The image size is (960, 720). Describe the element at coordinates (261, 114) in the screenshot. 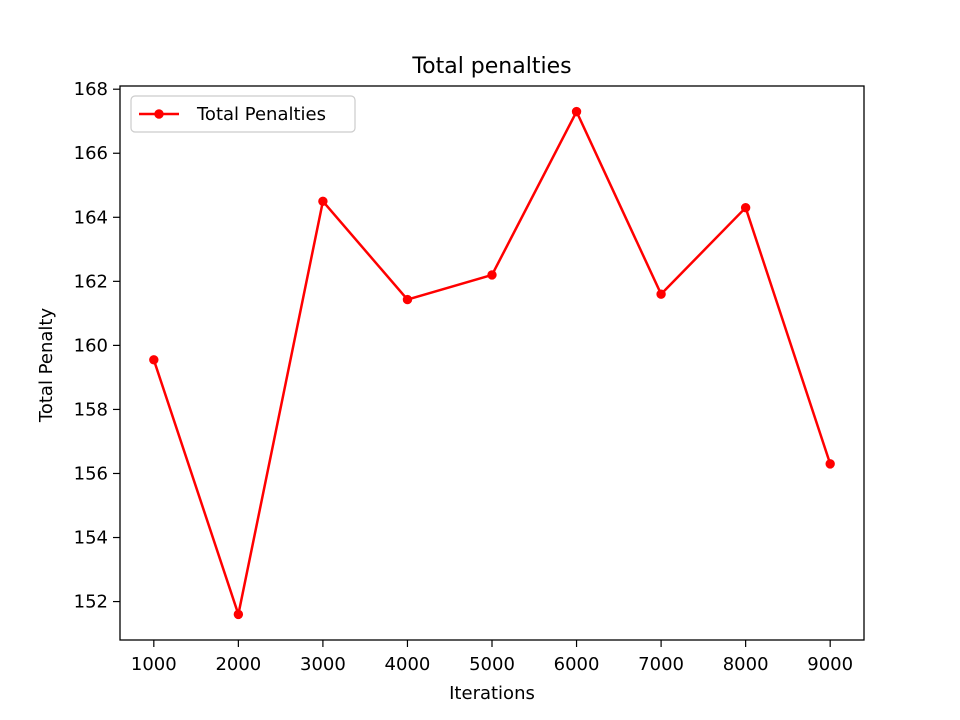

I see `legend-label: Total Penalties` at that location.